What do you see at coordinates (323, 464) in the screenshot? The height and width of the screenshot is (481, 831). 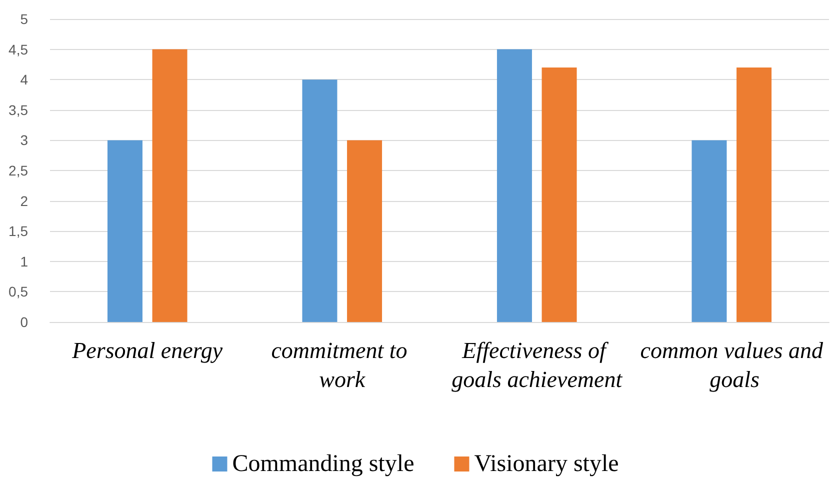 I see `legend-label: Commanding style` at bounding box center [323, 464].